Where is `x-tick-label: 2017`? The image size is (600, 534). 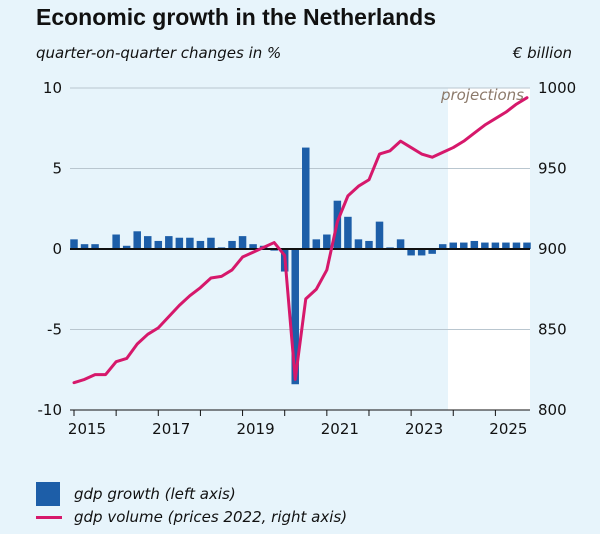 x-tick-label: 2017 is located at coordinates (171, 429).